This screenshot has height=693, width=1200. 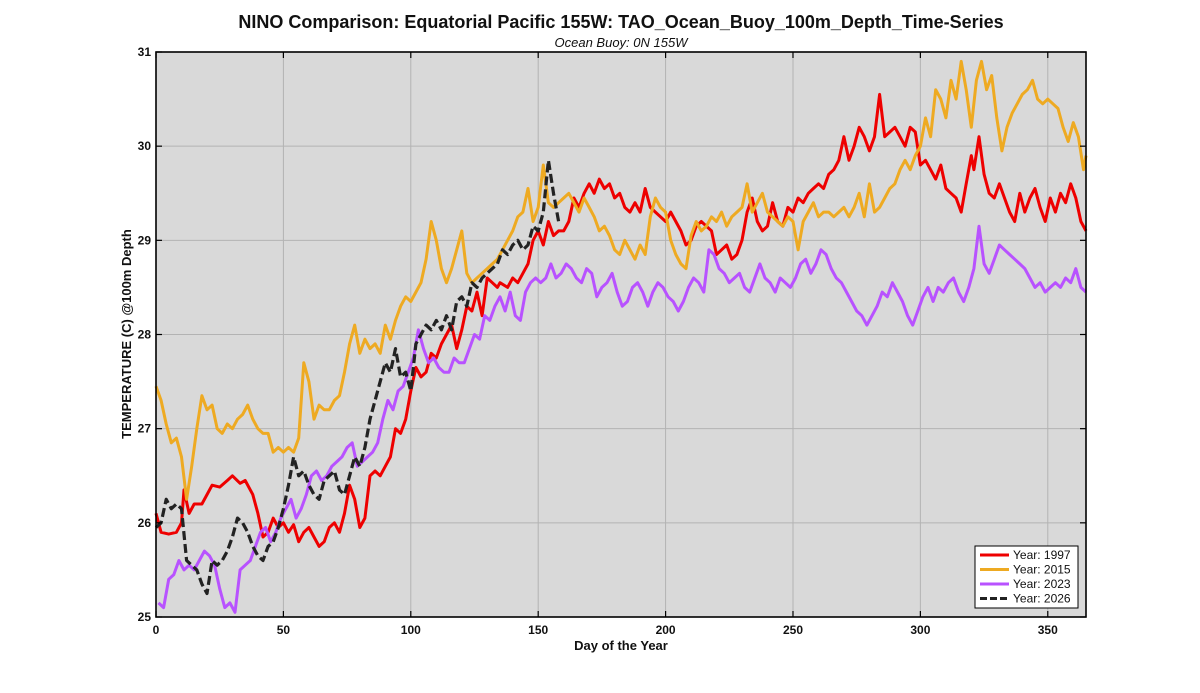 I want to click on legend-label: Year: 2026, so click(x=1042, y=599).